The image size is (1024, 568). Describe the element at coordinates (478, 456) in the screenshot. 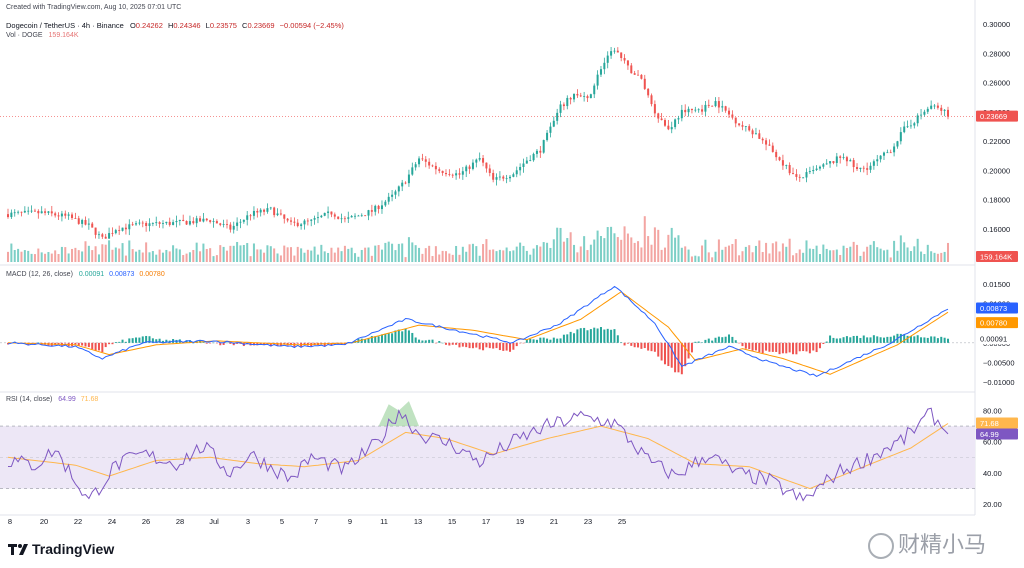

I see `rsi-ma-line` at that location.